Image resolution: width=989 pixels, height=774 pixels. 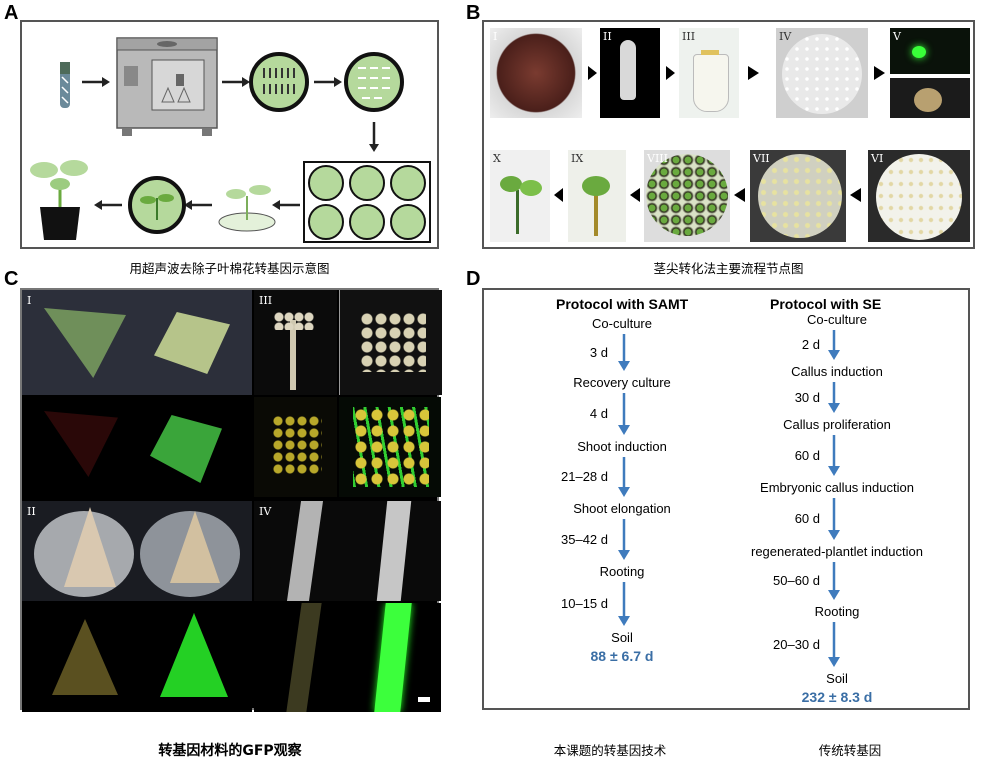 What do you see at coordinates (424, 699) in the screenshot?
I see `scale-bar` at bounding box center [424, 699].